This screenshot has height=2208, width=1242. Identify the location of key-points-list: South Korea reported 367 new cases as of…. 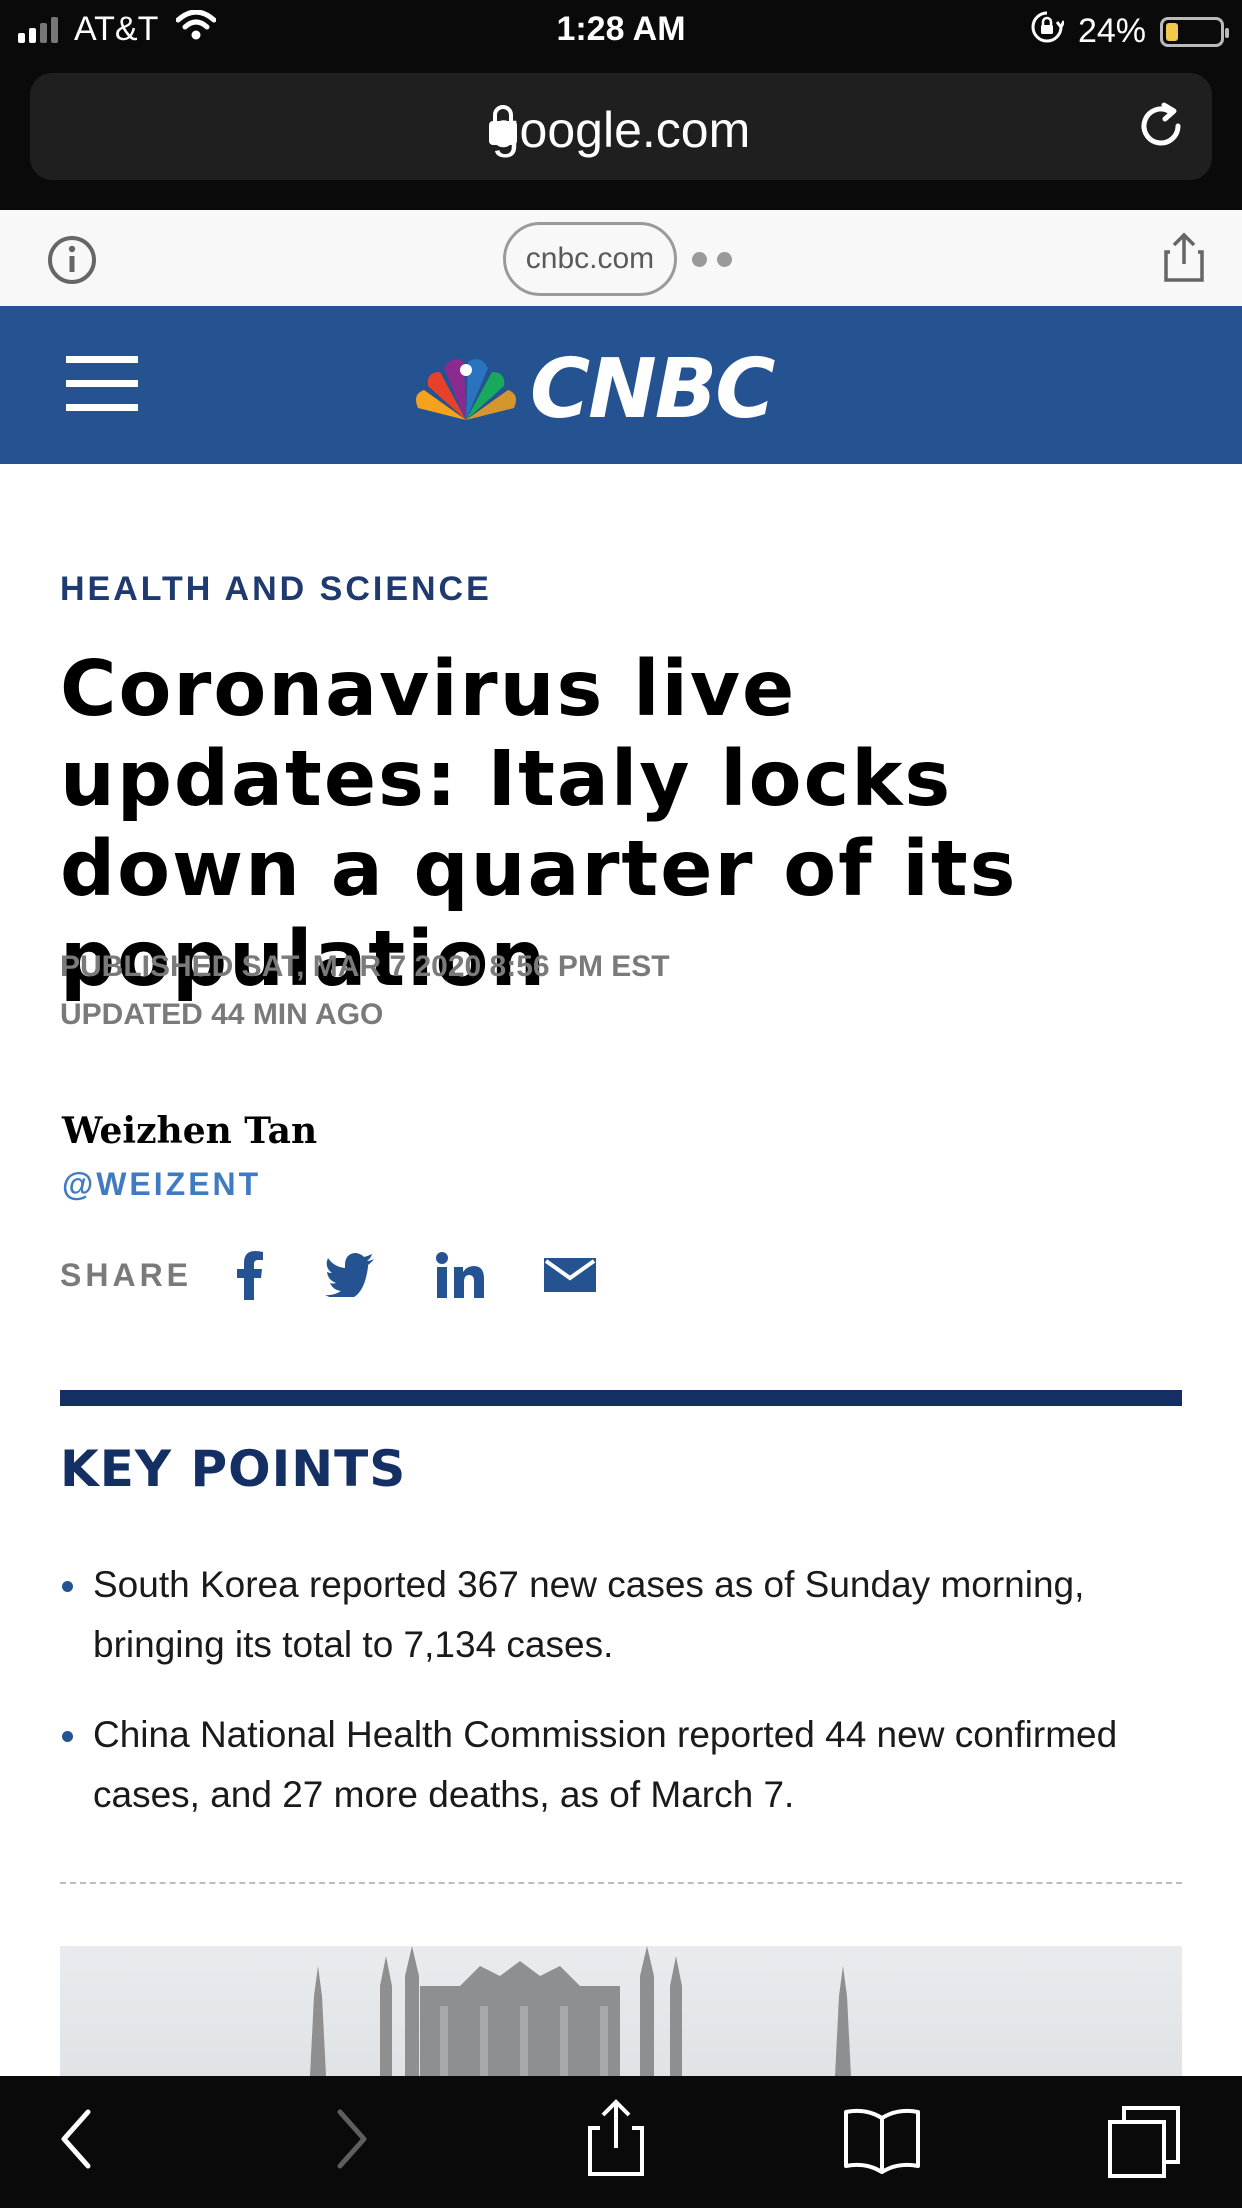
(621, 1705).